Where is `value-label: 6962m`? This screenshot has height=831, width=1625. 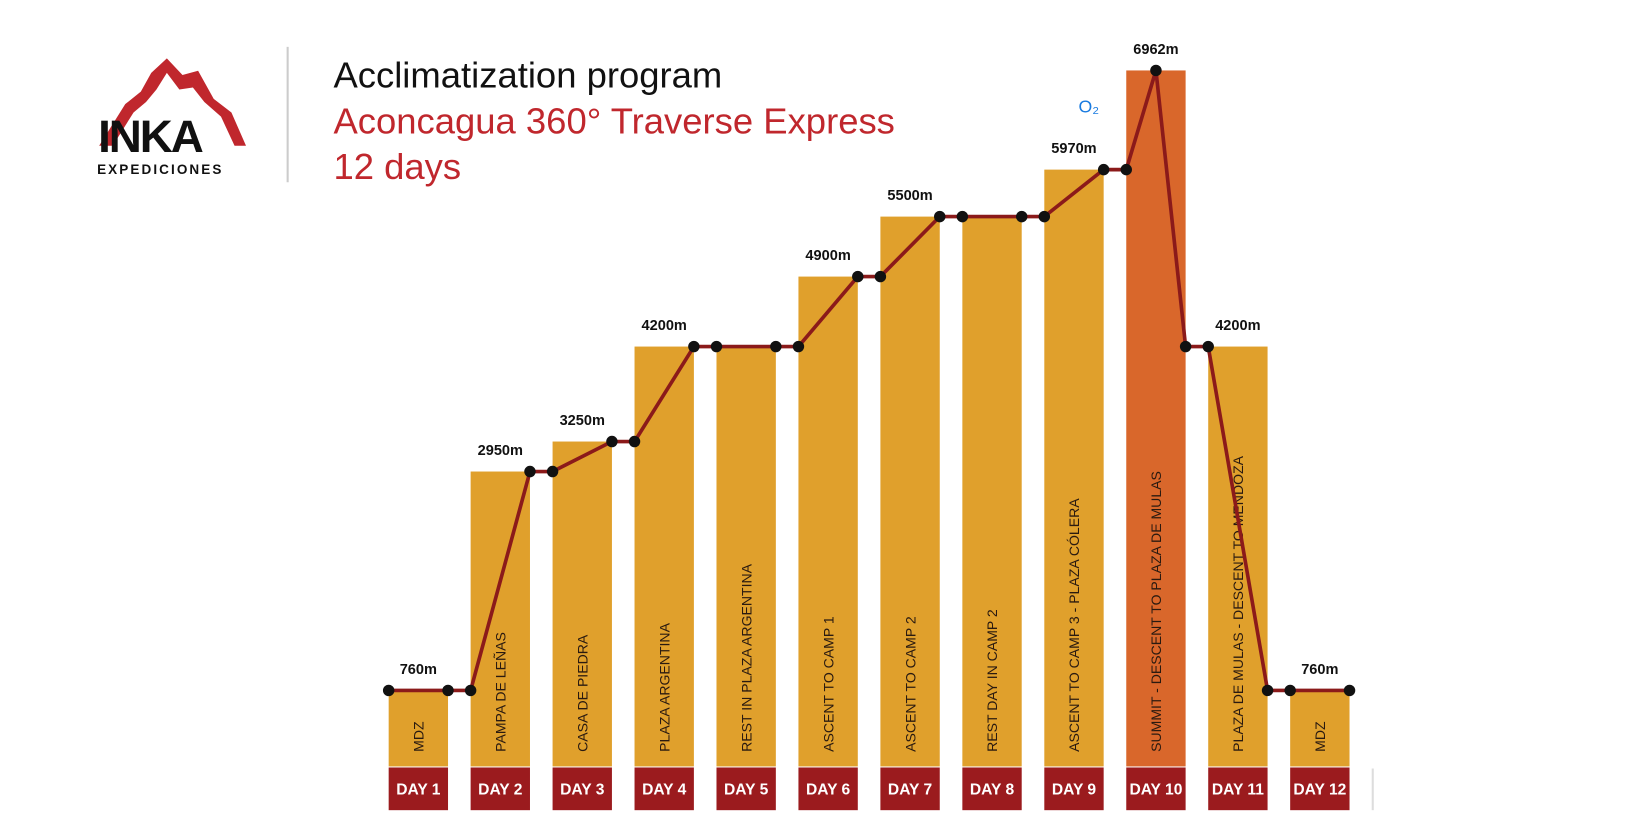
value-label: 6962m is located at coordinates (1155, 50).